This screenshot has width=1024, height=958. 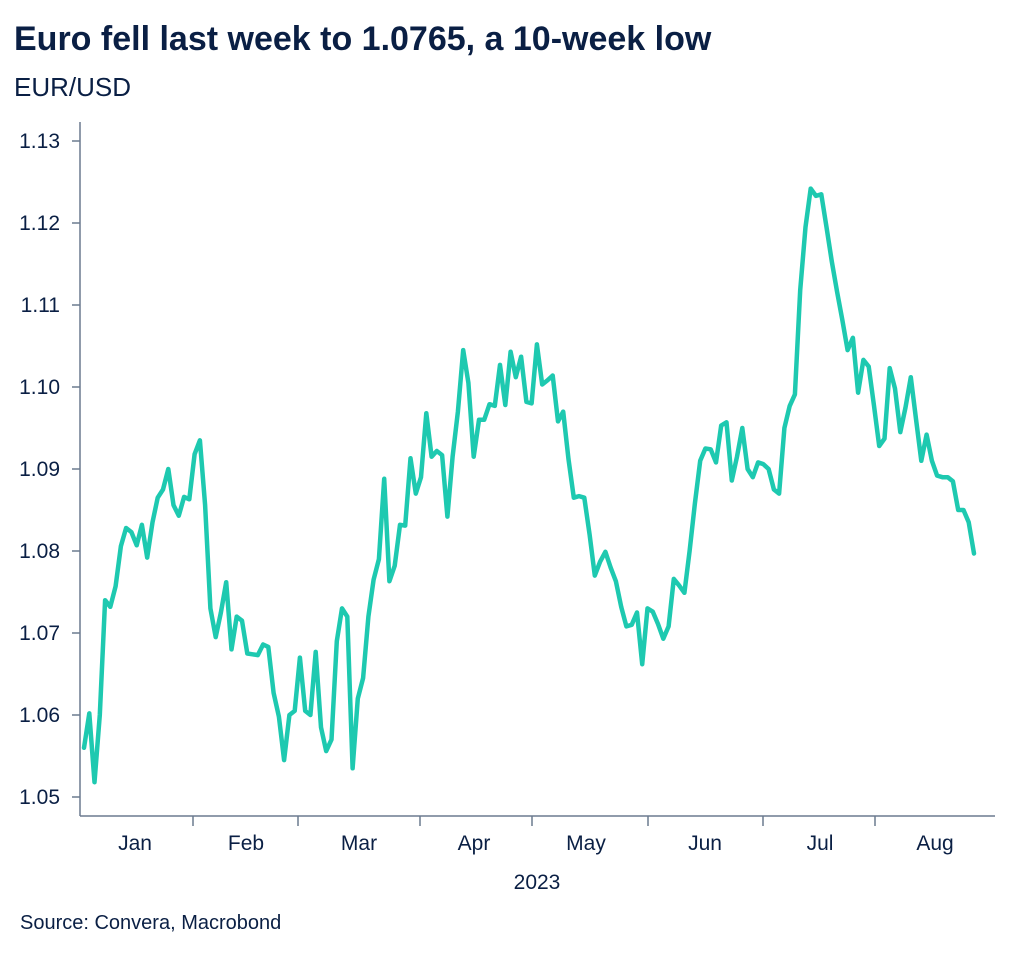 What do you see at coordinates (359, 843) in the screenshot?
I see `x-tick-label: Mar` at bounding box center [359, 843].